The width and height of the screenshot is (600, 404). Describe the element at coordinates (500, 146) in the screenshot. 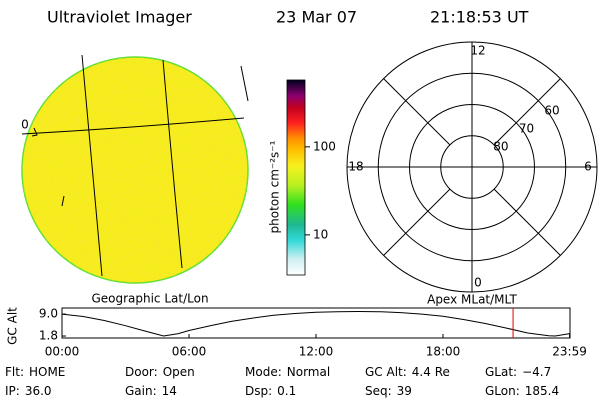

I see `polar-ring-label: 80` at that location.